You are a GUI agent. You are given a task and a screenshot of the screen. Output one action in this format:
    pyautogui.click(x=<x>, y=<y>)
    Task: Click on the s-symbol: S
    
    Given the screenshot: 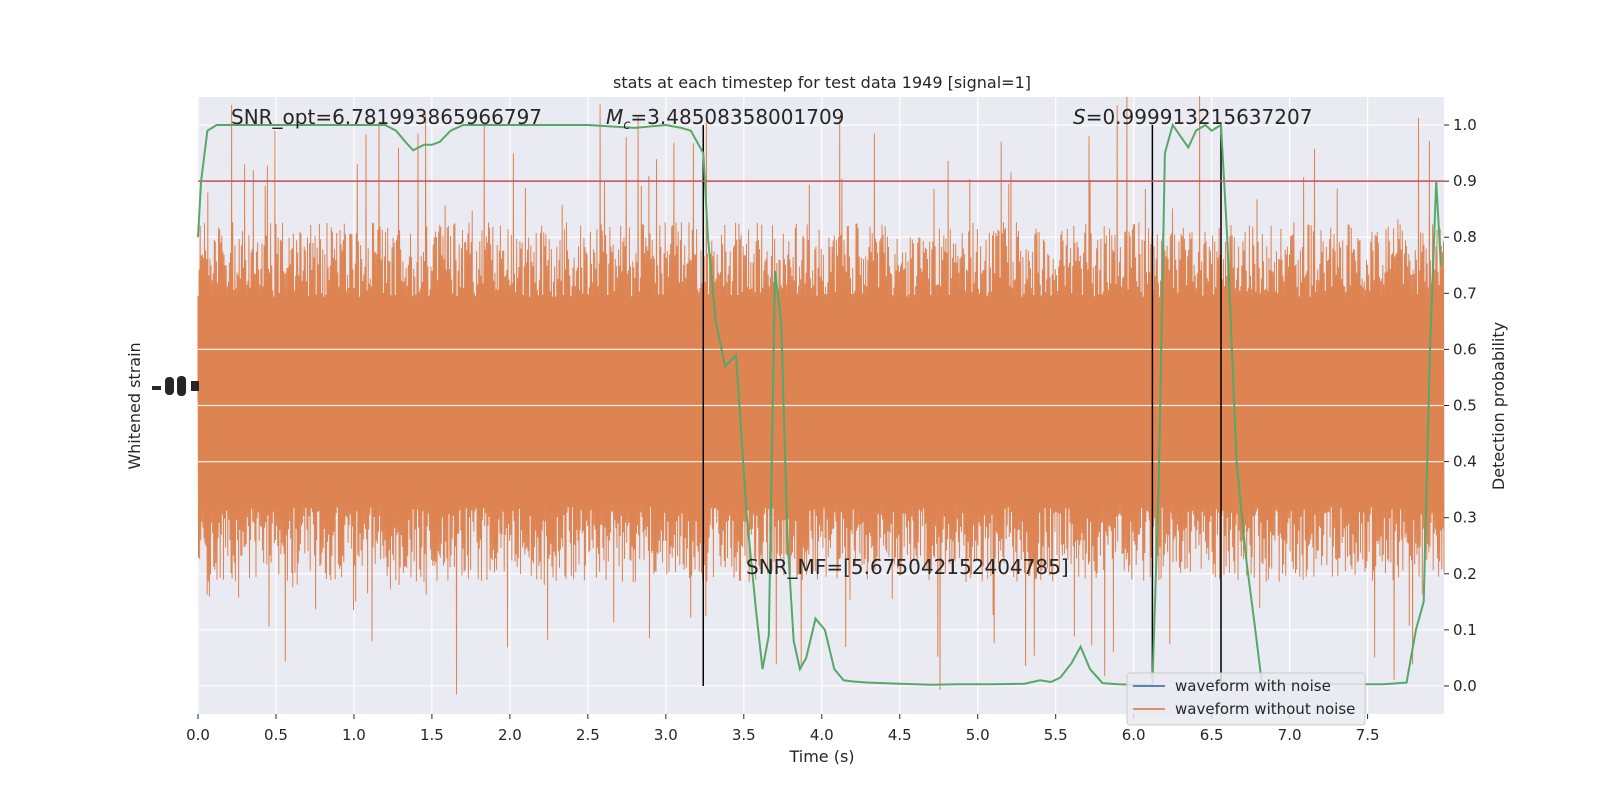 What is the action you would take?
    pyautogui.click(x=1079, y=117)
    